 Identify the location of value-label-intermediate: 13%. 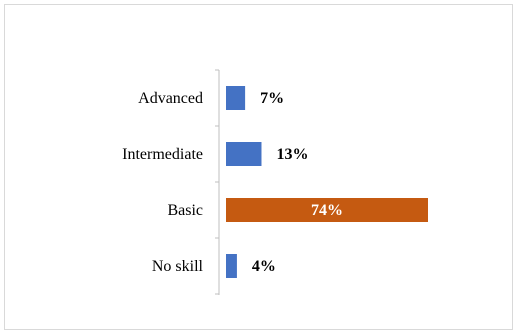
(292, 154).